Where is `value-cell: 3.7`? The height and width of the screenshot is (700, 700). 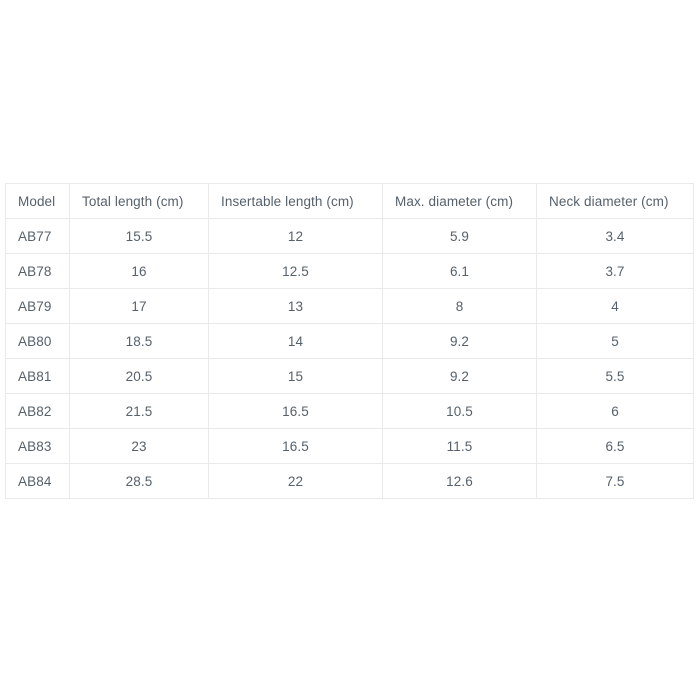 value-cell: 3.7 is located at coordinates (615, 271).